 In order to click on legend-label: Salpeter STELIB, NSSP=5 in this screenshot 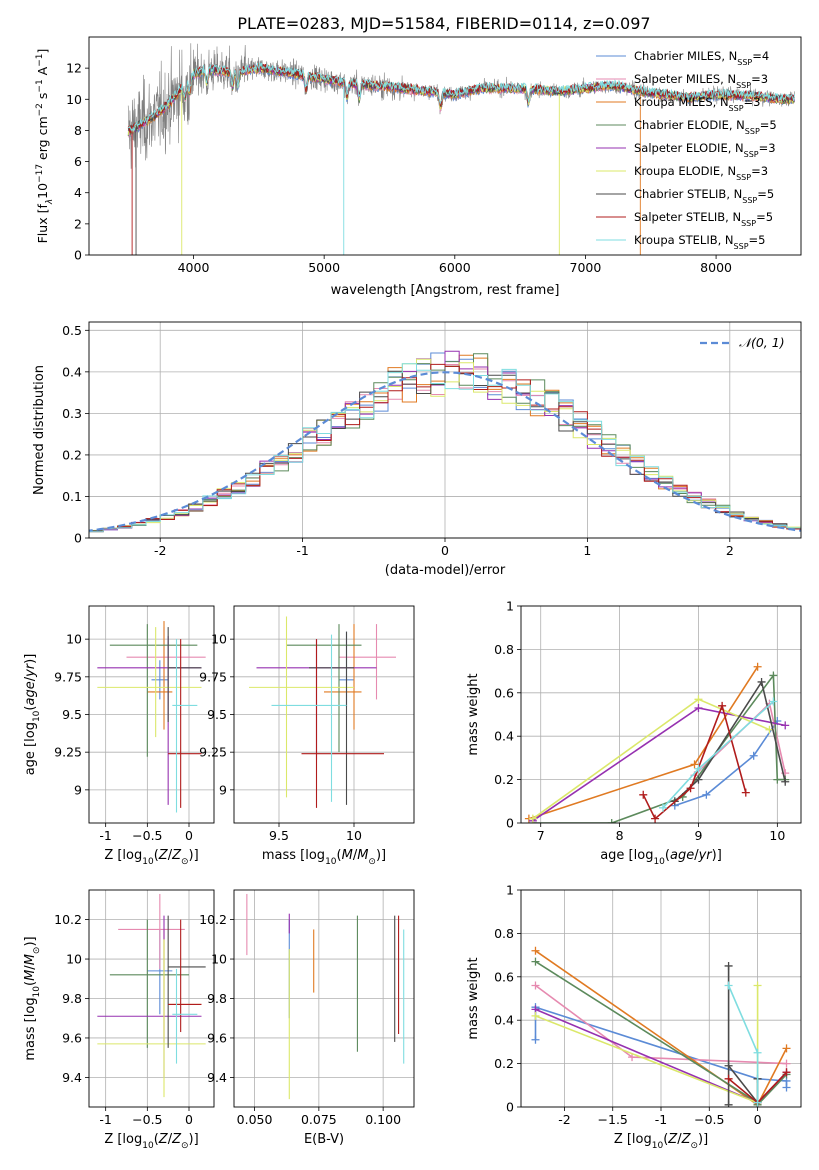, I will do `click(703, 219)`.